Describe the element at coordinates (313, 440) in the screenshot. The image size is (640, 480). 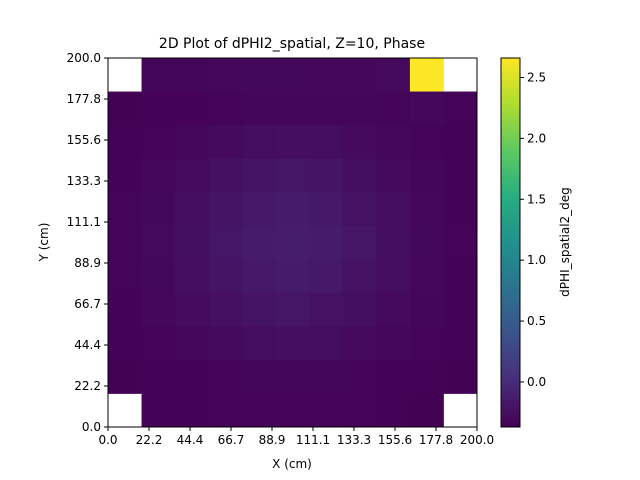
I see `x-tick-label: 111.1` at that location.